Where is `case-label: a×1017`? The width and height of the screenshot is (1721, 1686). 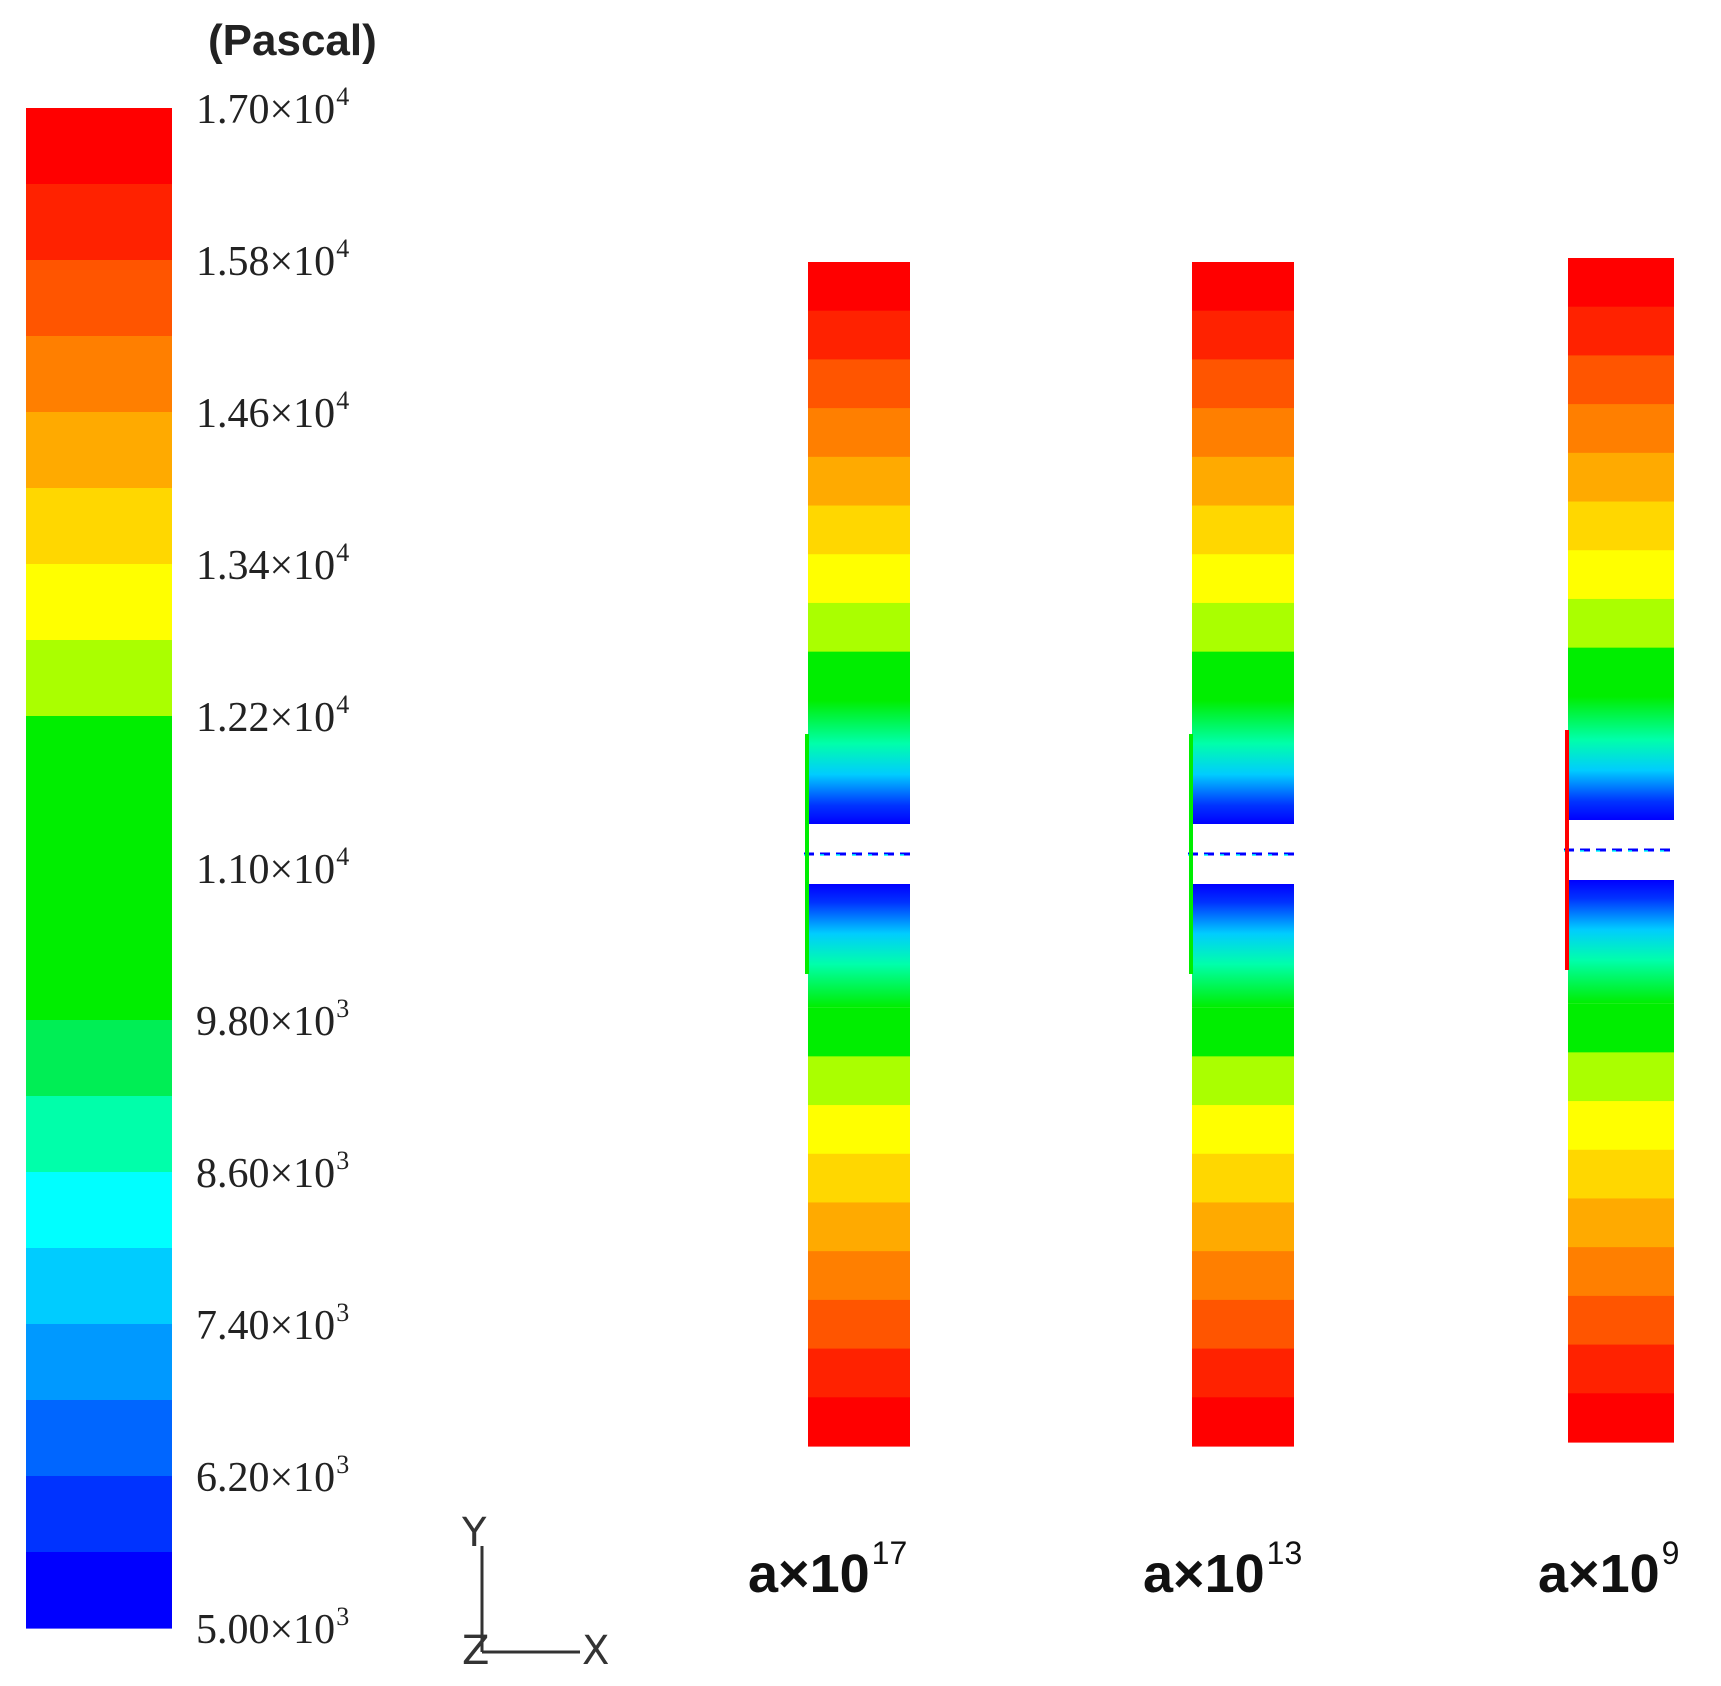 case-label: a×1017 is located at coordinates (828, 1569).